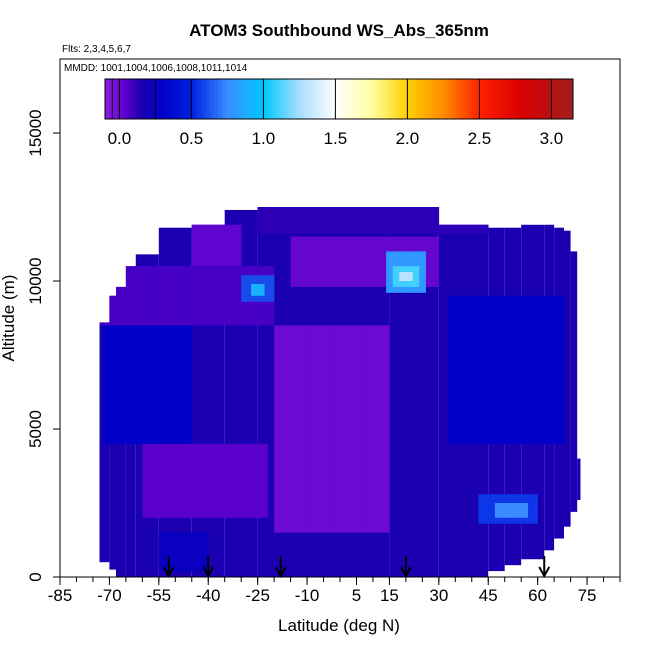 The width and height of the screenshot is (650, 650). I want to click on flight-marker-arrowhead, so click(208, 572).